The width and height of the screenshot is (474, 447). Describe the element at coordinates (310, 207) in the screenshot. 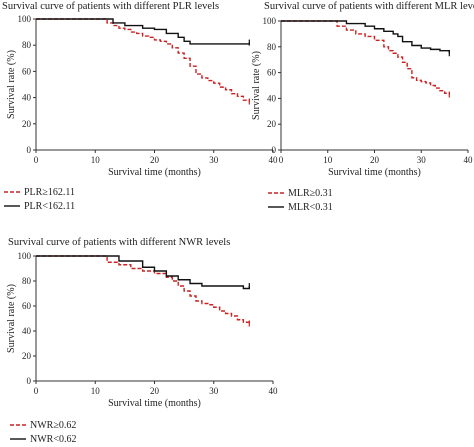

I see `legend-label: MLR<0.31` at that location.